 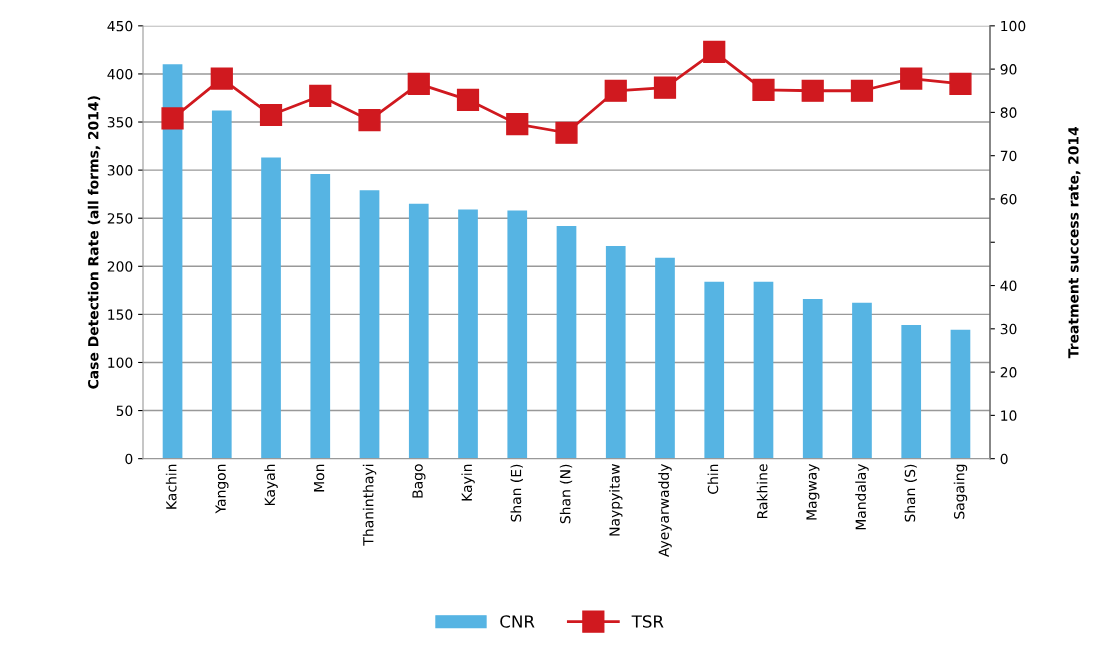 I want to click on x-tick-label: Kachin, so click(x=171, y=486).